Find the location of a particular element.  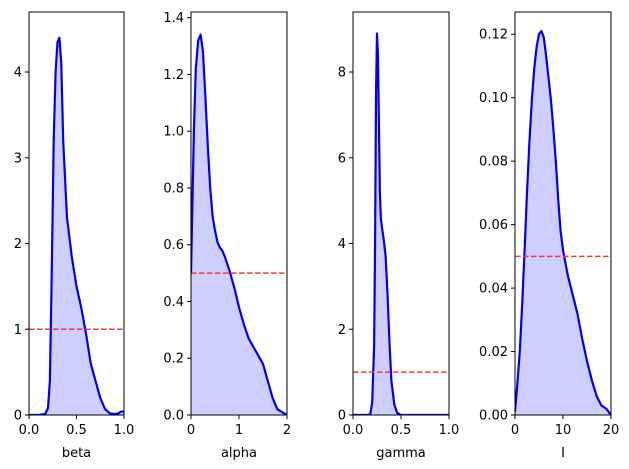

y-tick-label: 0.2 is located at coordinates (173, 359).